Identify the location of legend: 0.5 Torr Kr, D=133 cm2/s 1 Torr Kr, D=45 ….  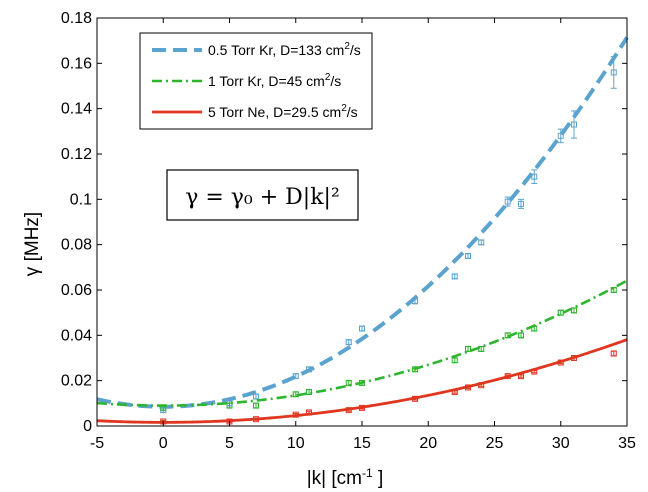
(256, 81).